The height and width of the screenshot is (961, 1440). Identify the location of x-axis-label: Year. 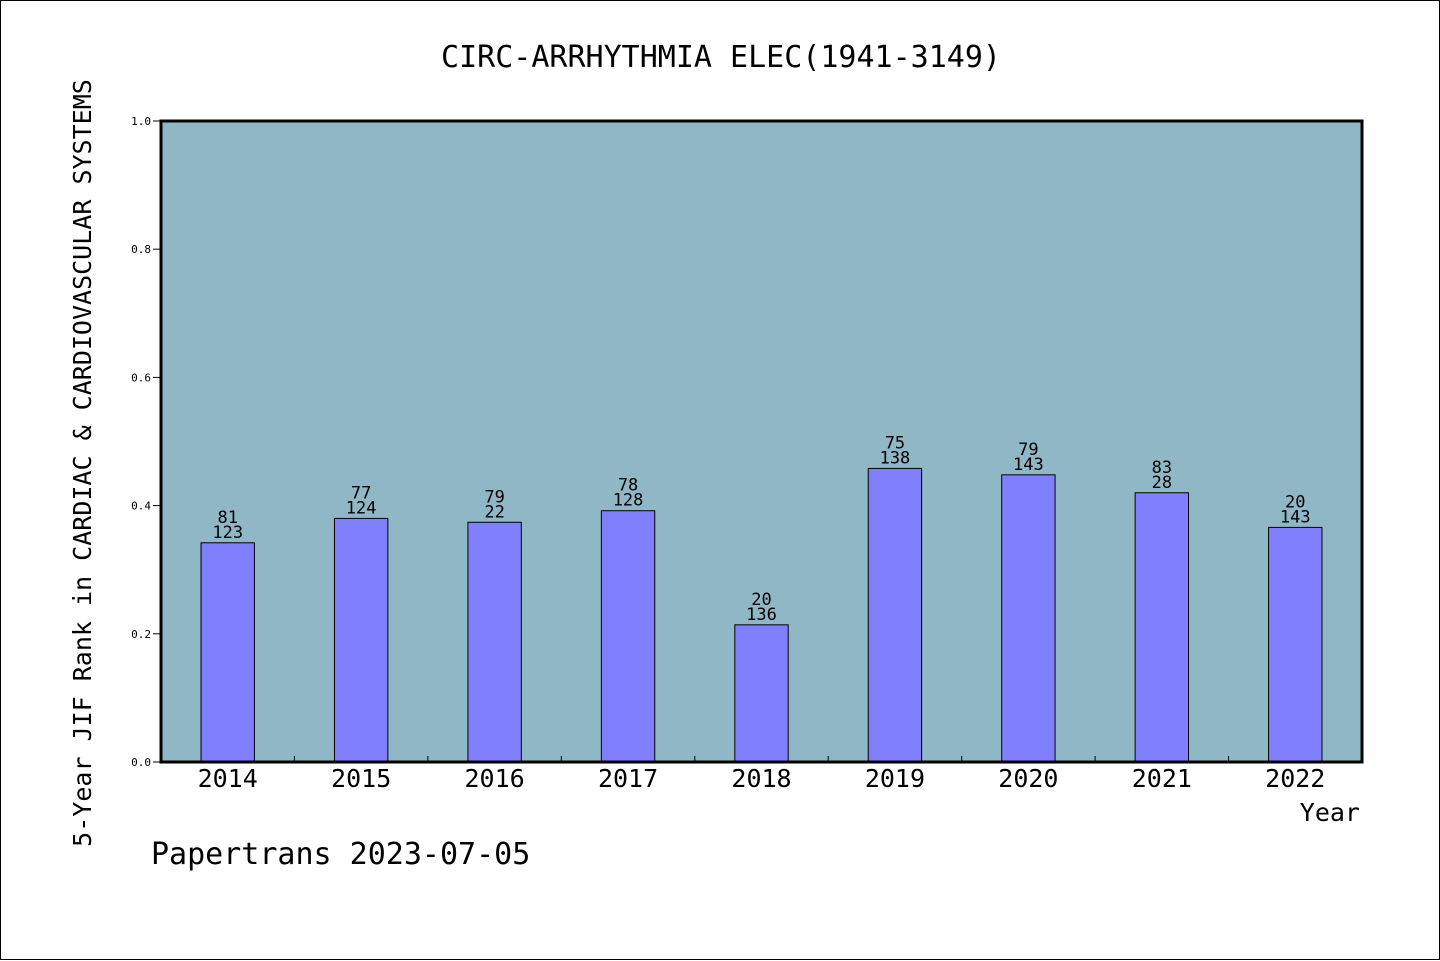
(1330, 812).